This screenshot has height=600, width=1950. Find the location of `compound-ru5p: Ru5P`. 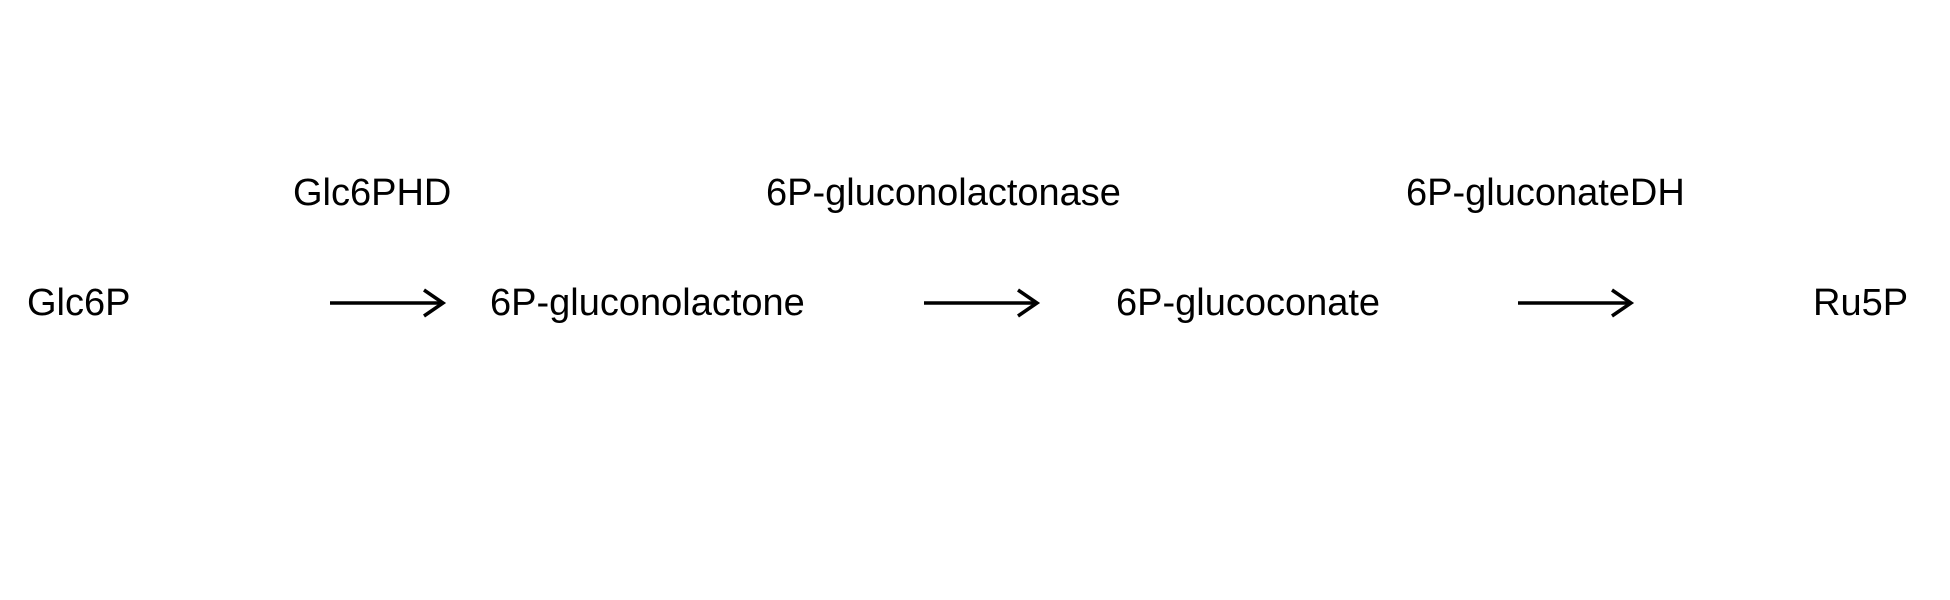

compound-ru5p: Ru5P is located at coordinates (1861, 303).